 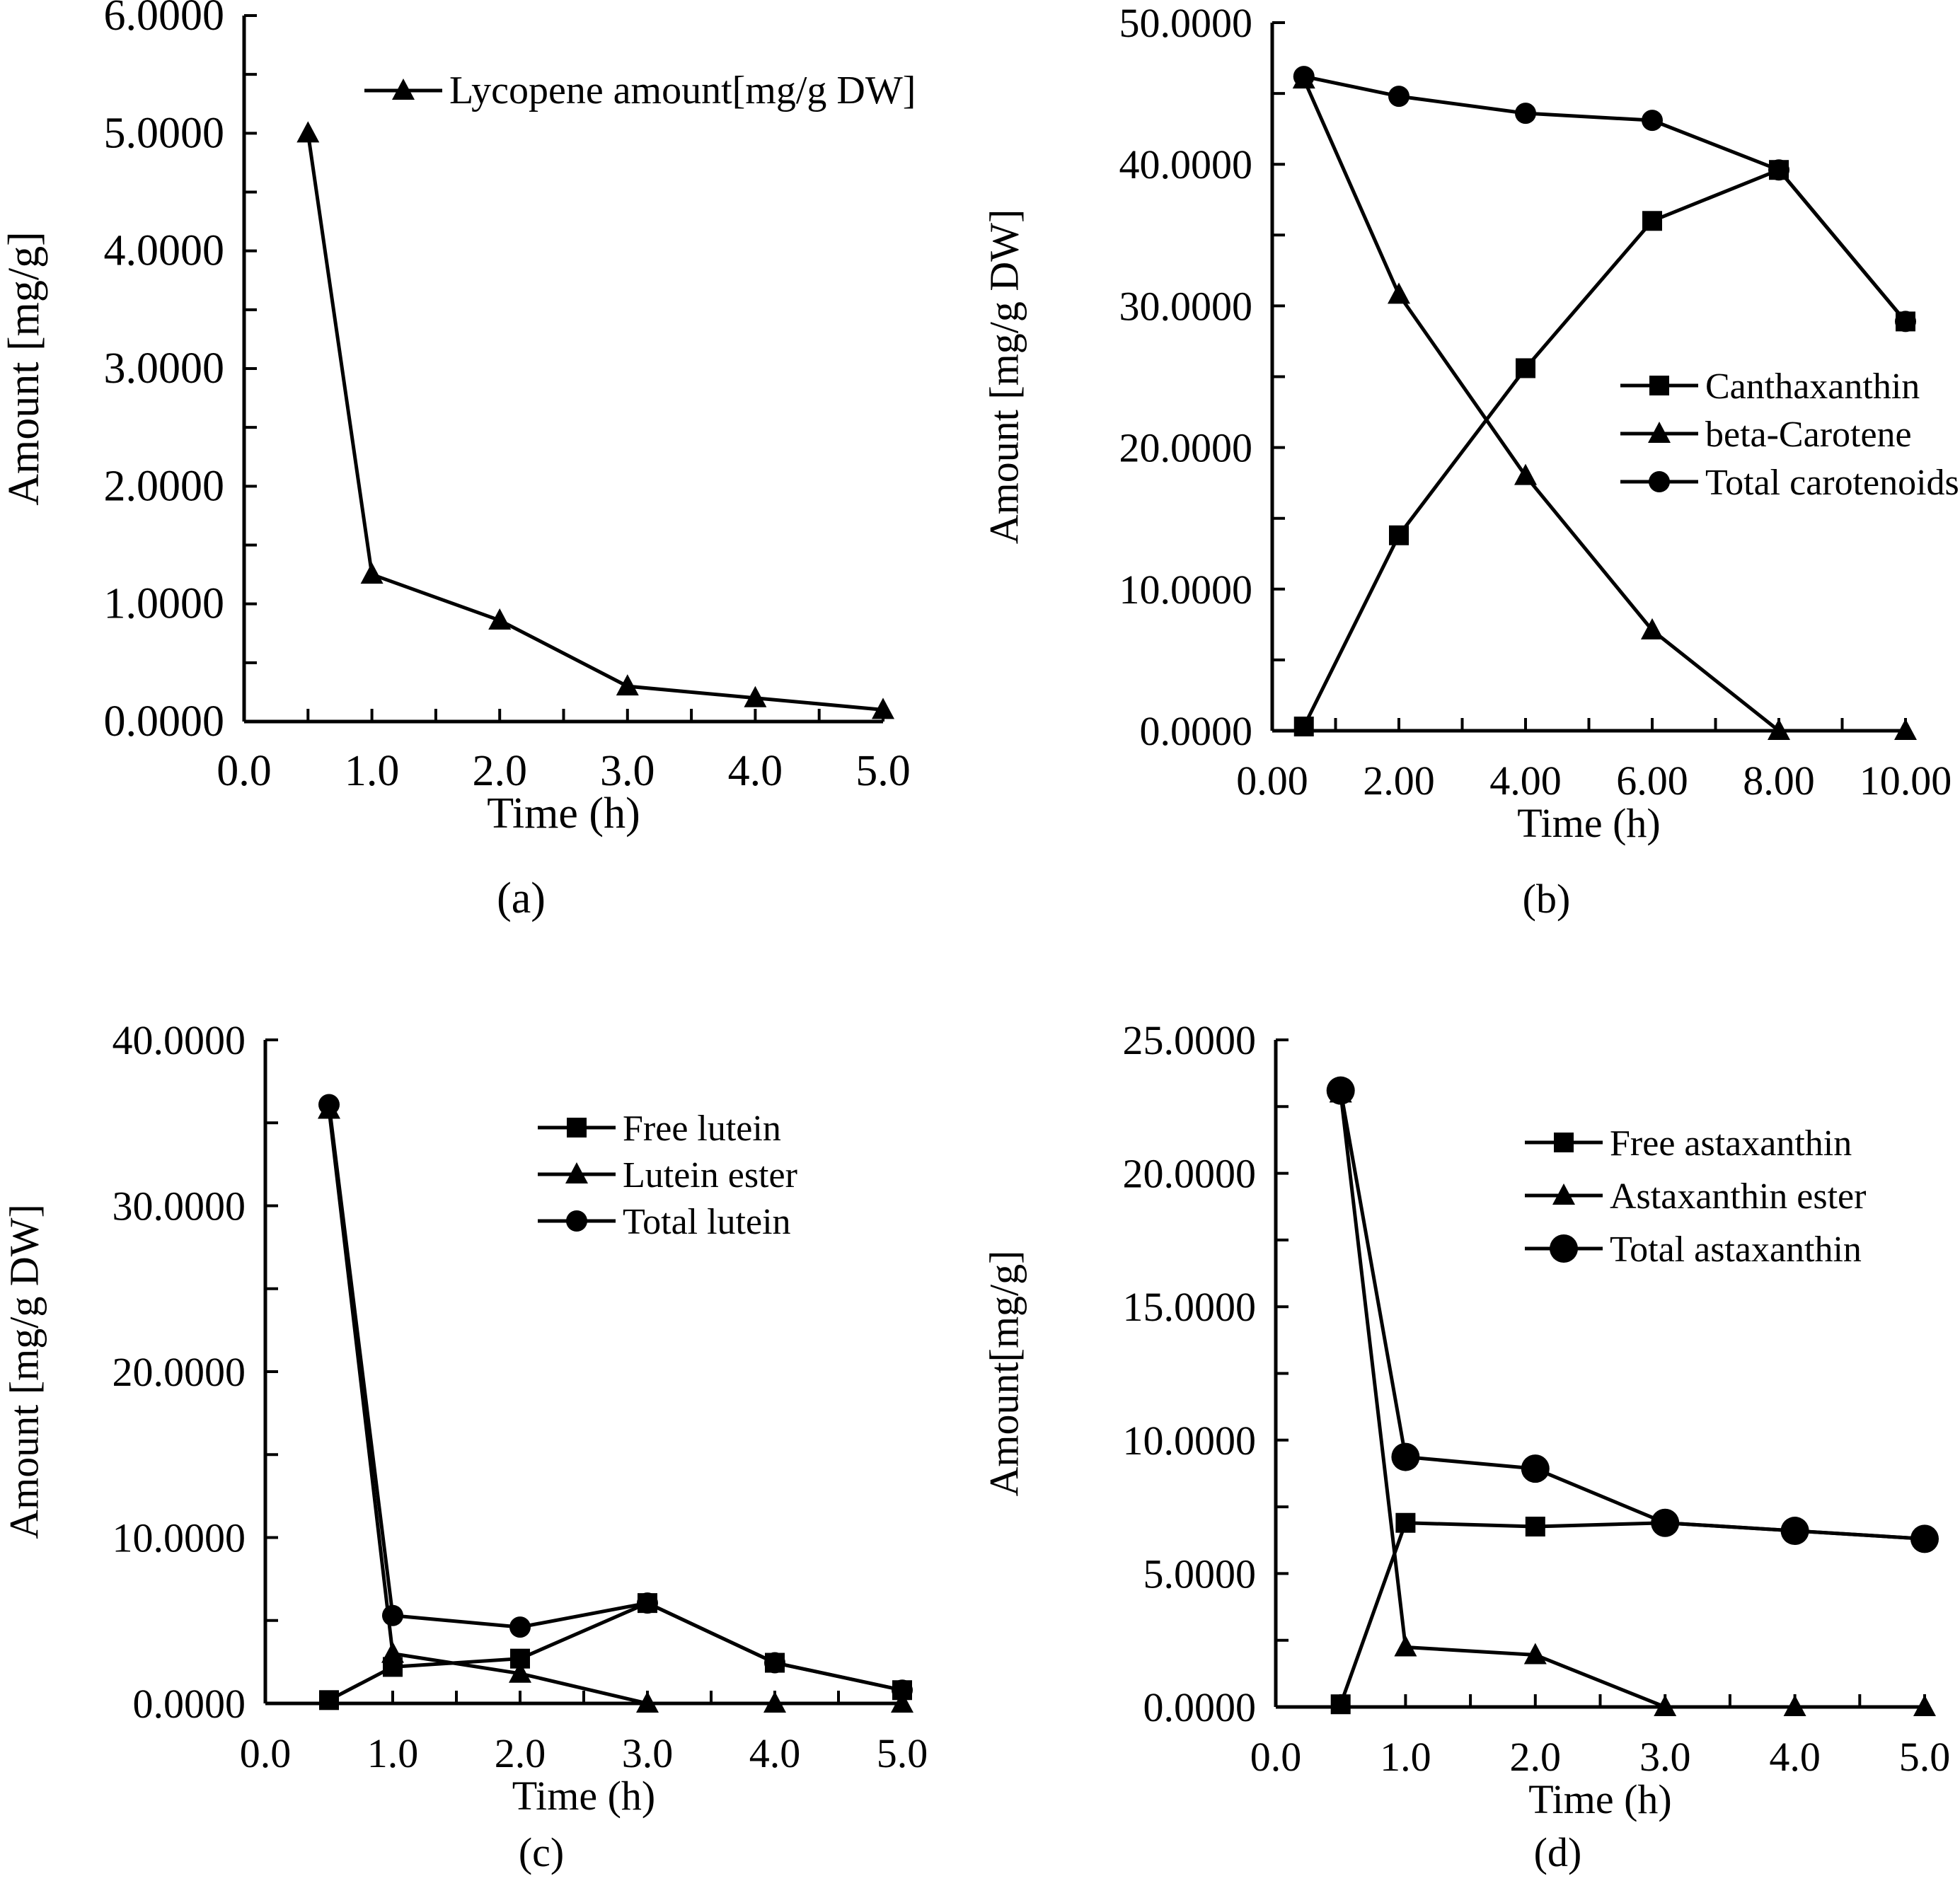 What do you see at coordinates (1186, 306) in the screenshot?
I see `y-tick-label: 30.0000` at bounding box center [1186, 306].